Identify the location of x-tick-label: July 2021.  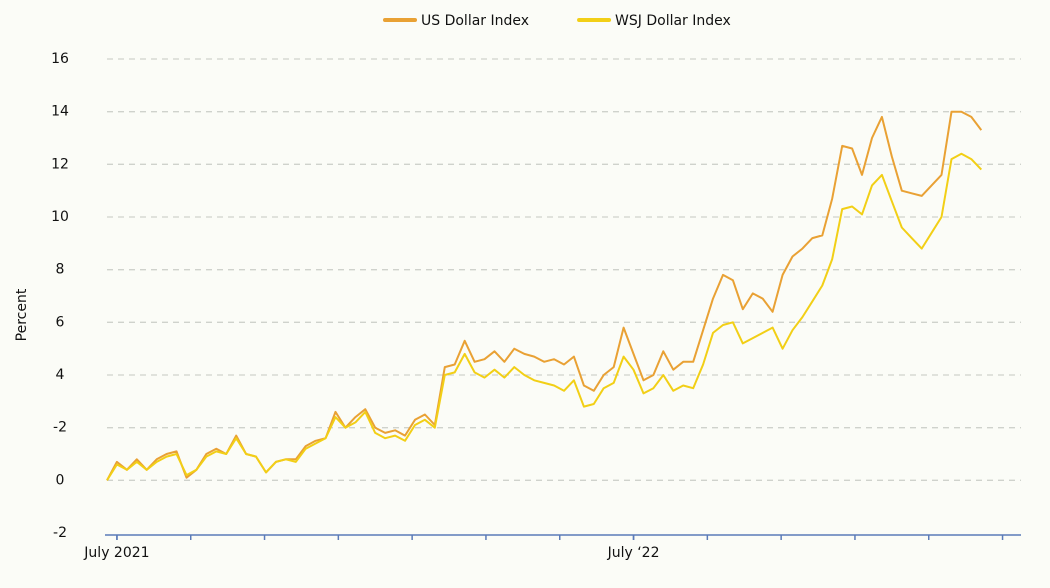
(116, 553).